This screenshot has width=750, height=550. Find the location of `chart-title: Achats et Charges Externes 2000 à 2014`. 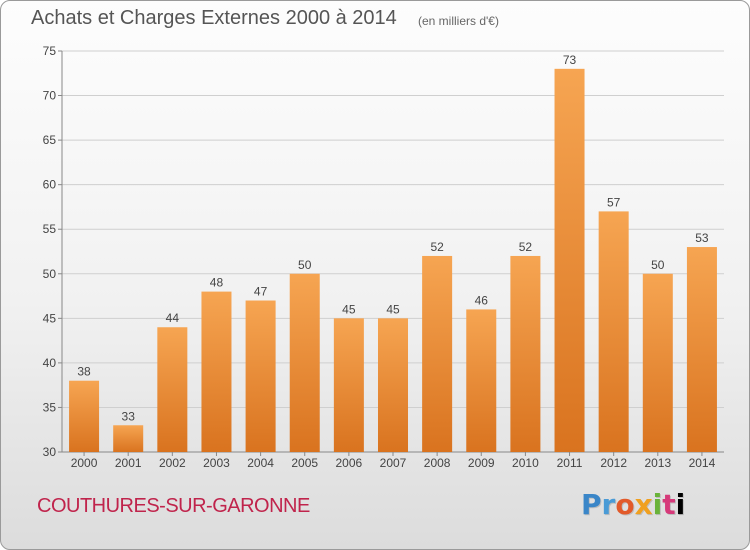

chart-title: Achats et Charges Externes 2000 à 2014 is located at coordinates (214, 18).